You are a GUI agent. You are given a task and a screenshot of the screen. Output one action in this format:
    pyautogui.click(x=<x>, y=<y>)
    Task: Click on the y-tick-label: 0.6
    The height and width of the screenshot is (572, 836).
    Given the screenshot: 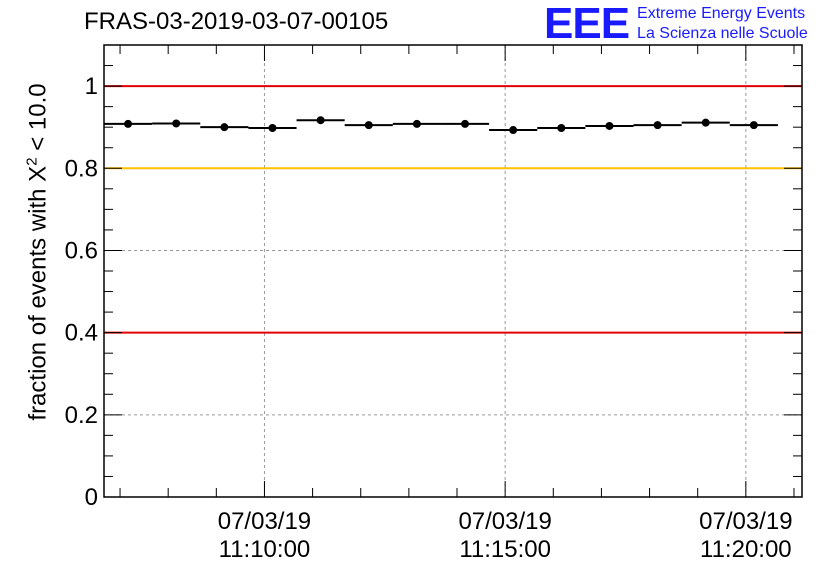 What is the action you would take?
    pyautogui.click(x=81, y=250)
    